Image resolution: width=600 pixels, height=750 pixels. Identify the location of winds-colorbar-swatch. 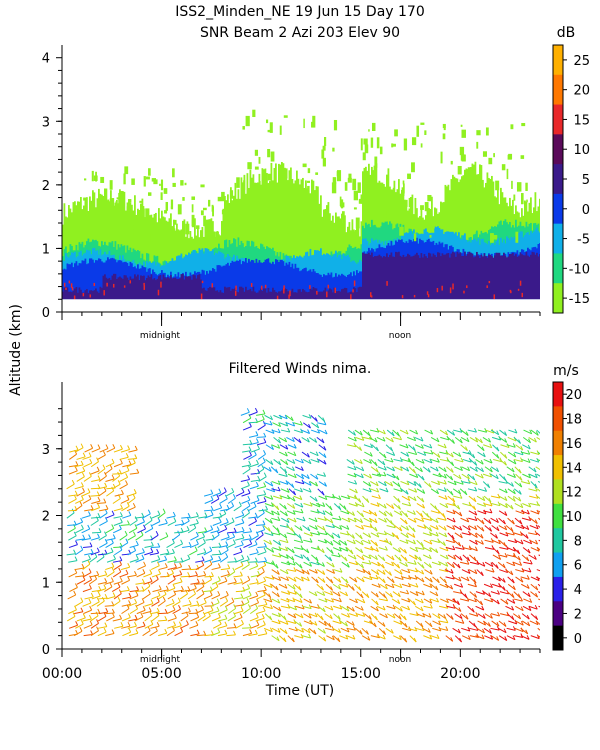
(558, 589).